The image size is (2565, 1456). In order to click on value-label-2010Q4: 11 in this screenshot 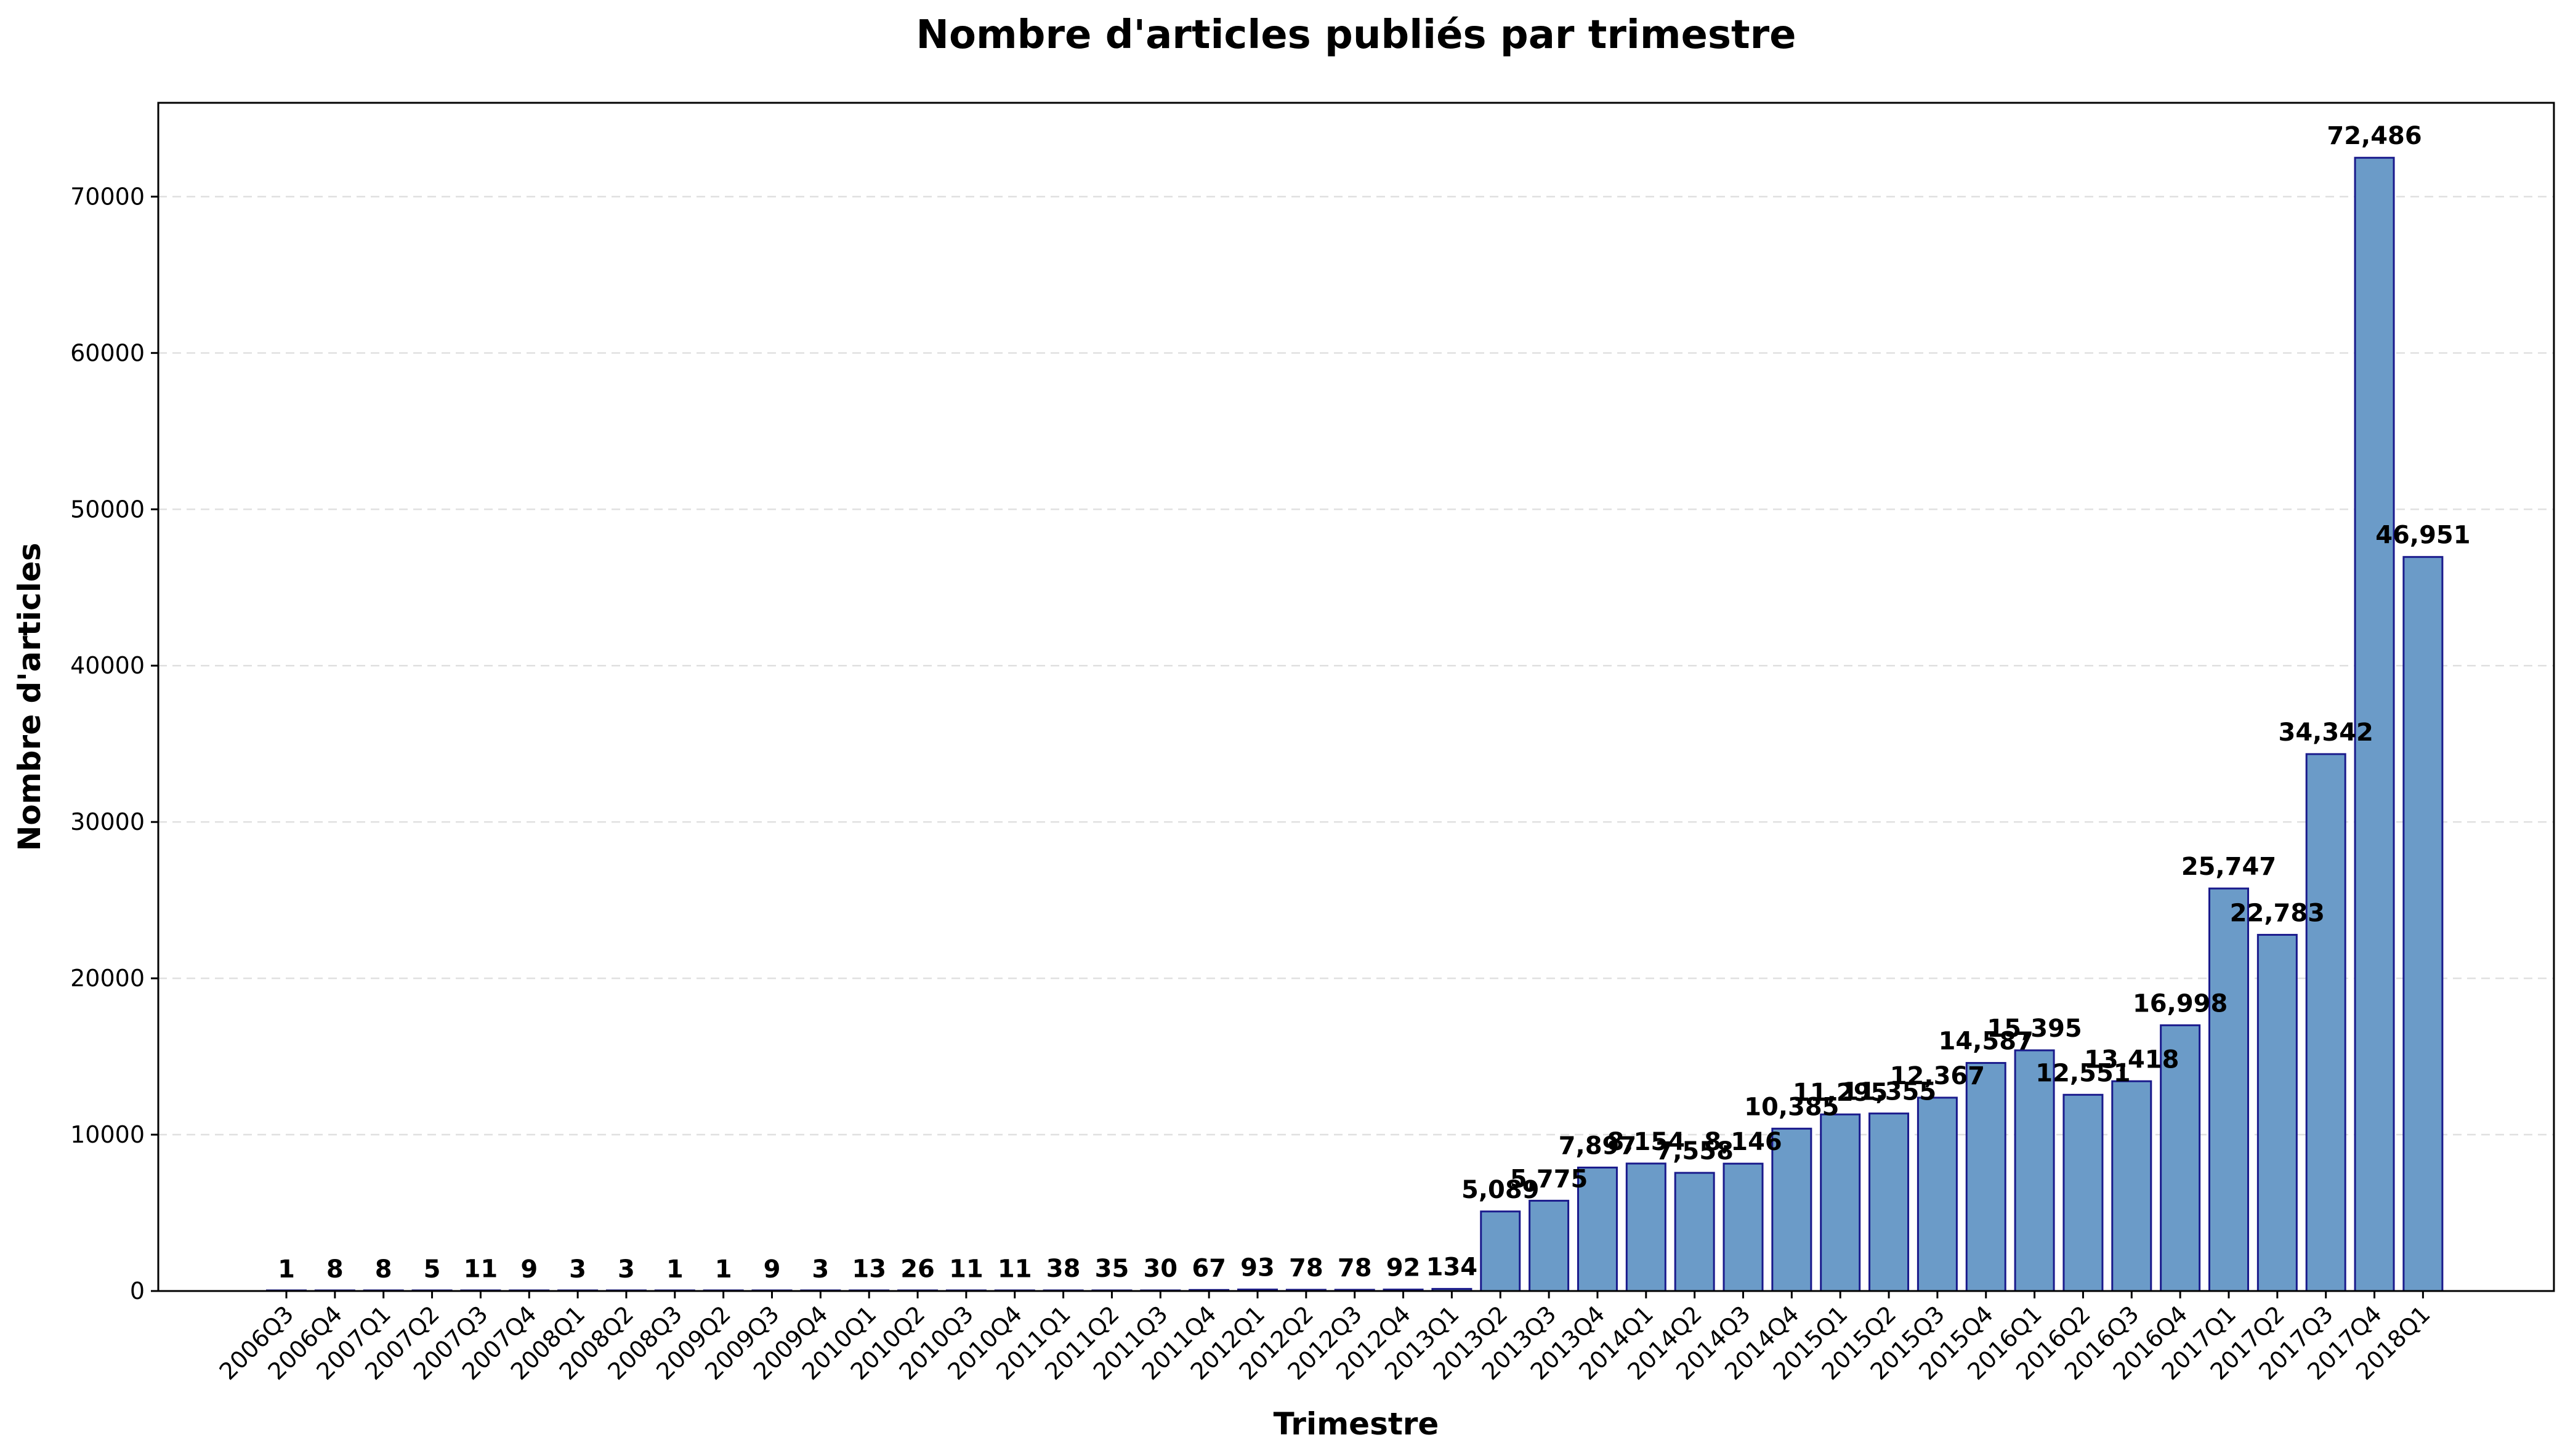, I will do `click(1015, 1269)`.